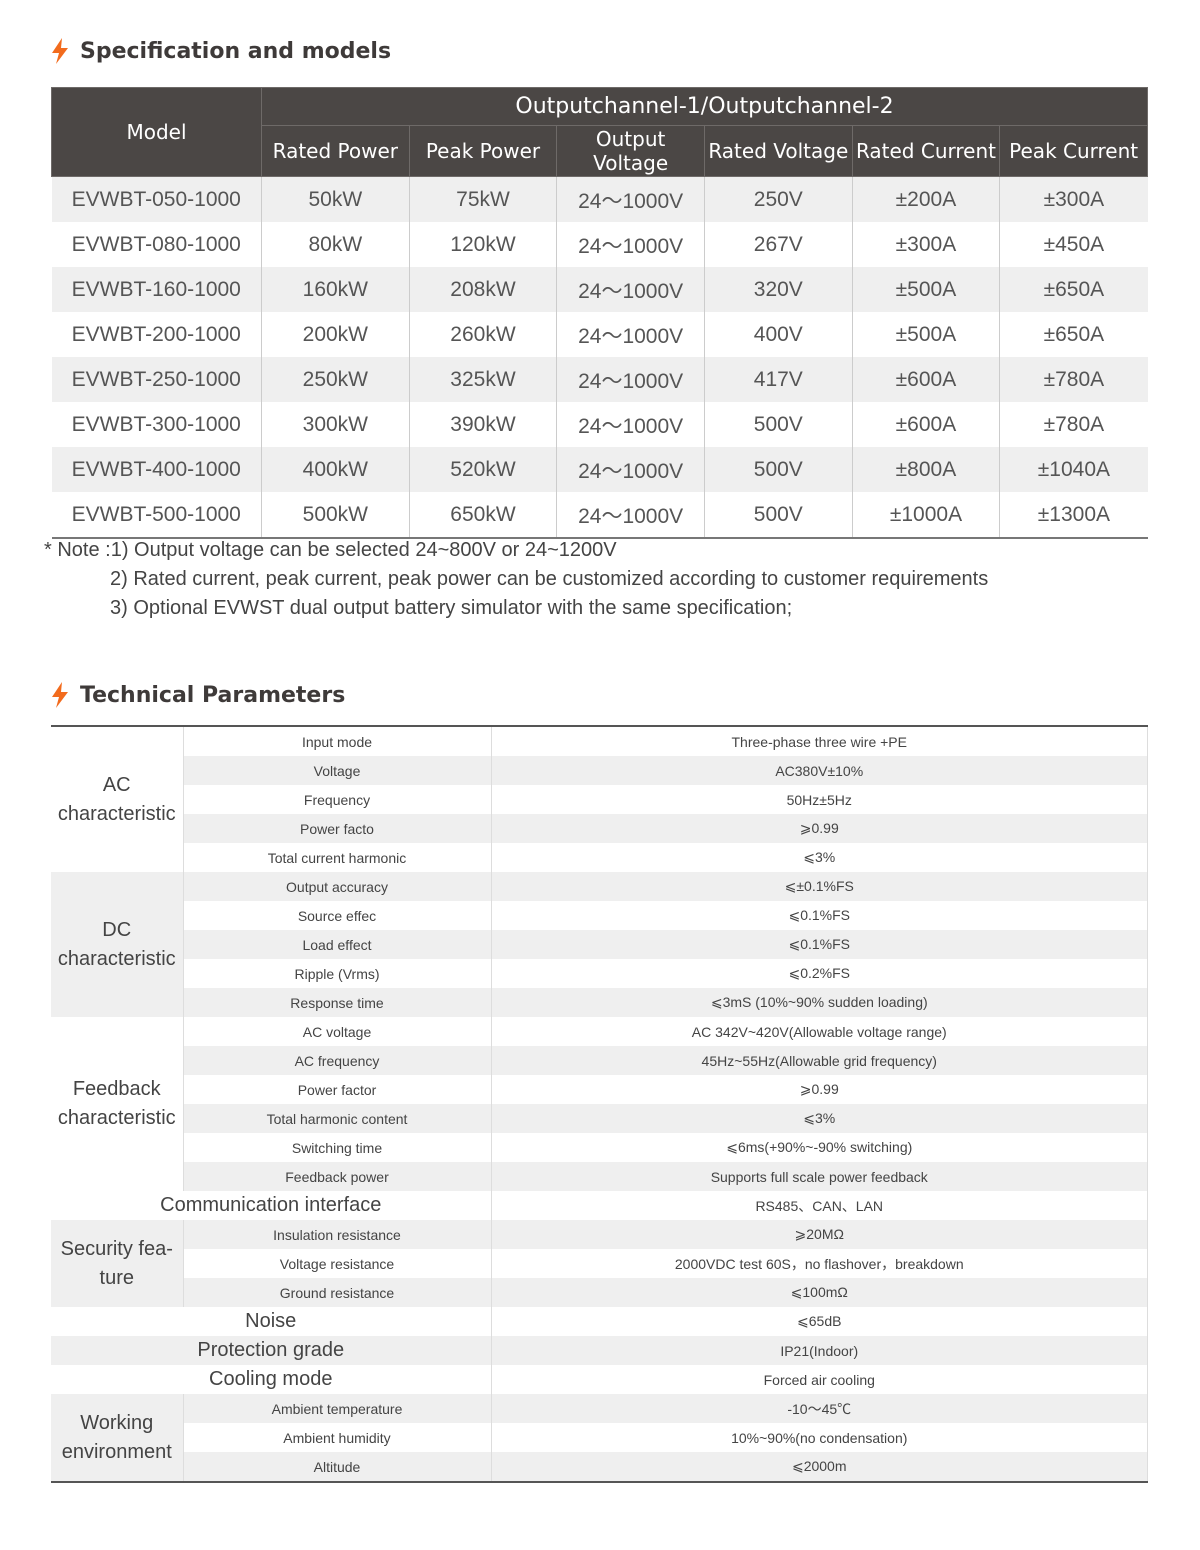 Image resolution: width=1200 pixels, height=1550 pixels. I want to click on param-row: Voltage AC380V±10%, so click(599, 770).